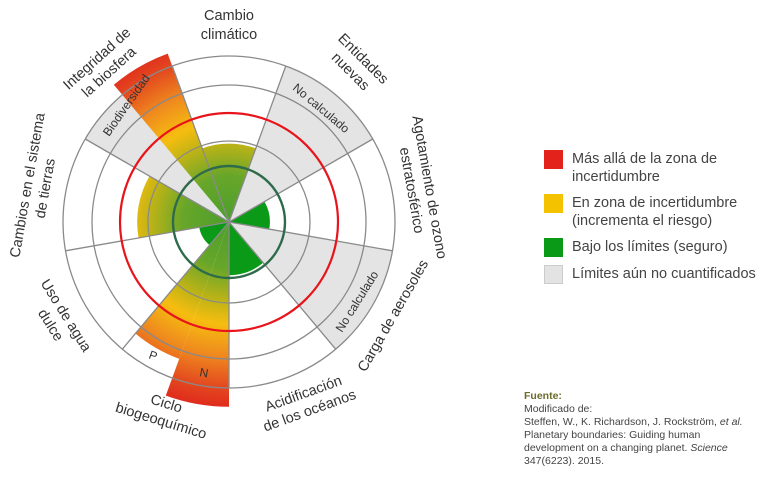 The height and width of the screenshot is (482, 768). I want to click on legend-item-safe: Bajo los límites (seguro), so click(653, 247).